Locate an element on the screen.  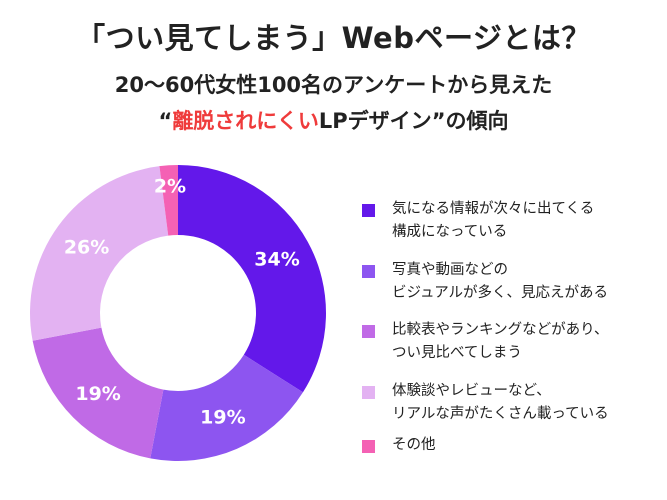
legend-item-4: 体験談やレビューなど、リアルな声がたくさん載っている is located at coordinates (485, 403).